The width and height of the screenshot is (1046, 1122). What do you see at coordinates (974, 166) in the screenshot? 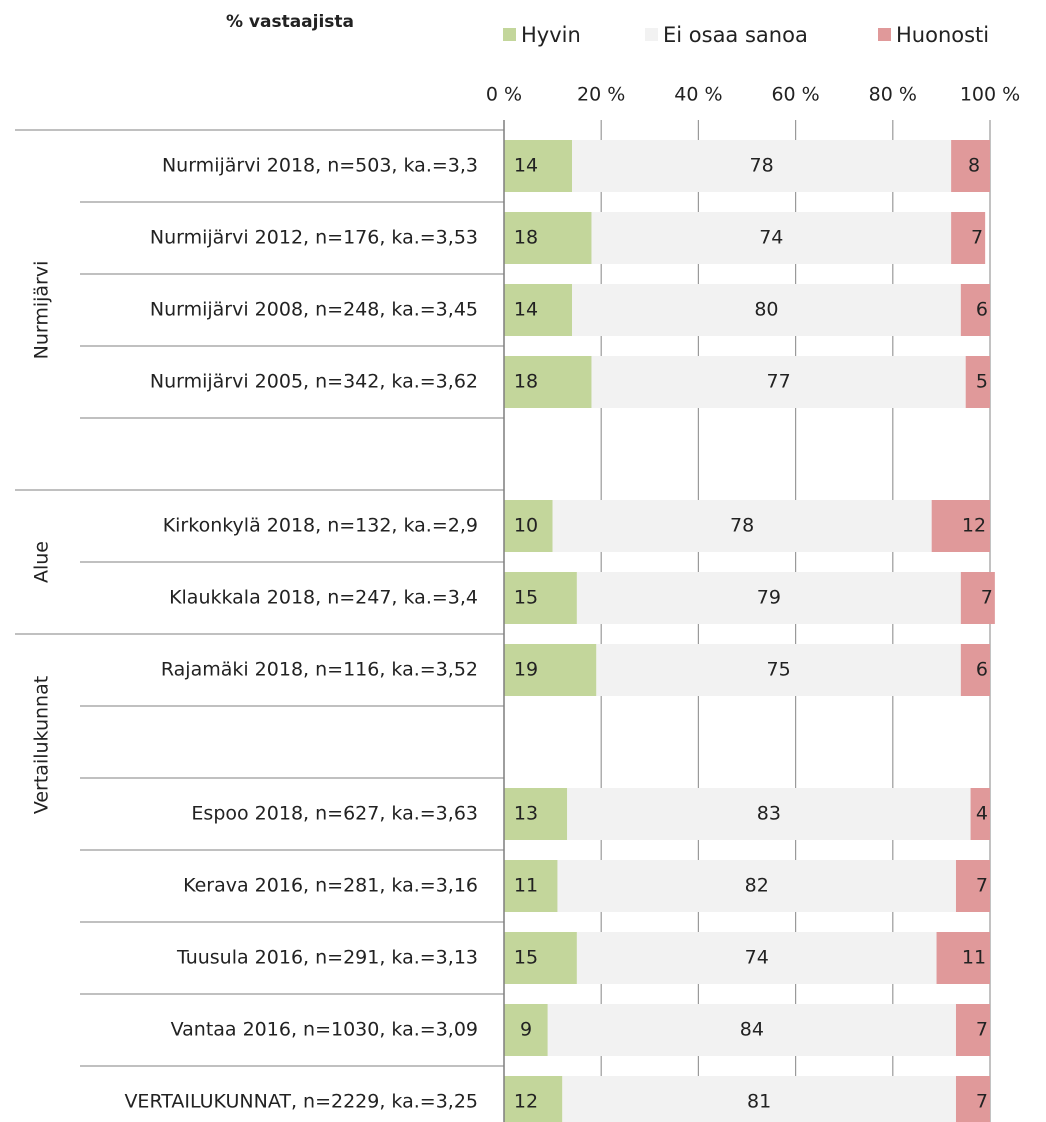
I see `data-label: 8` at bounding box center [974, 166].